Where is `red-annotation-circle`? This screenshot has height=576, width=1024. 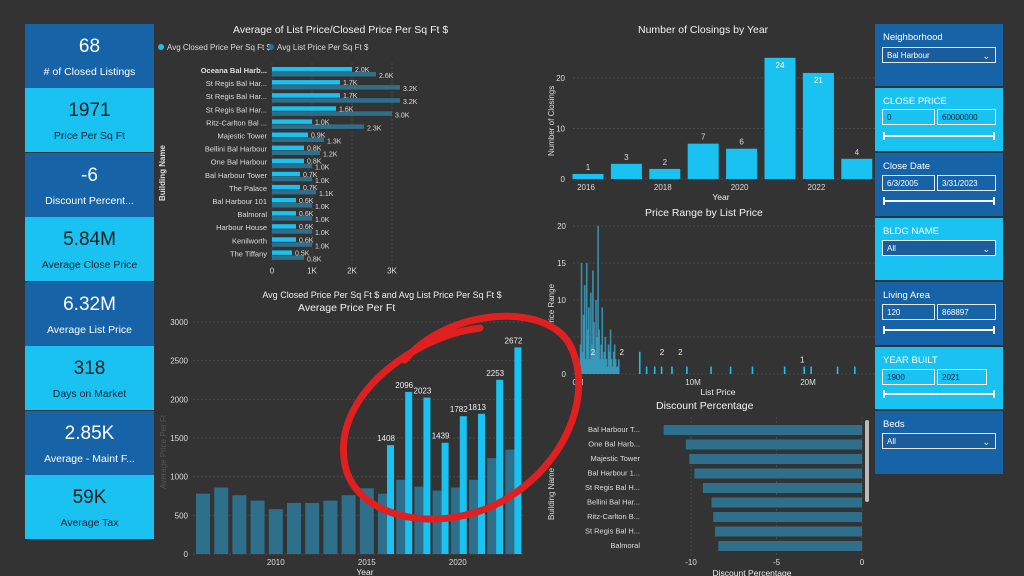 red-annotation-circle is located at coordinates (461, 417).